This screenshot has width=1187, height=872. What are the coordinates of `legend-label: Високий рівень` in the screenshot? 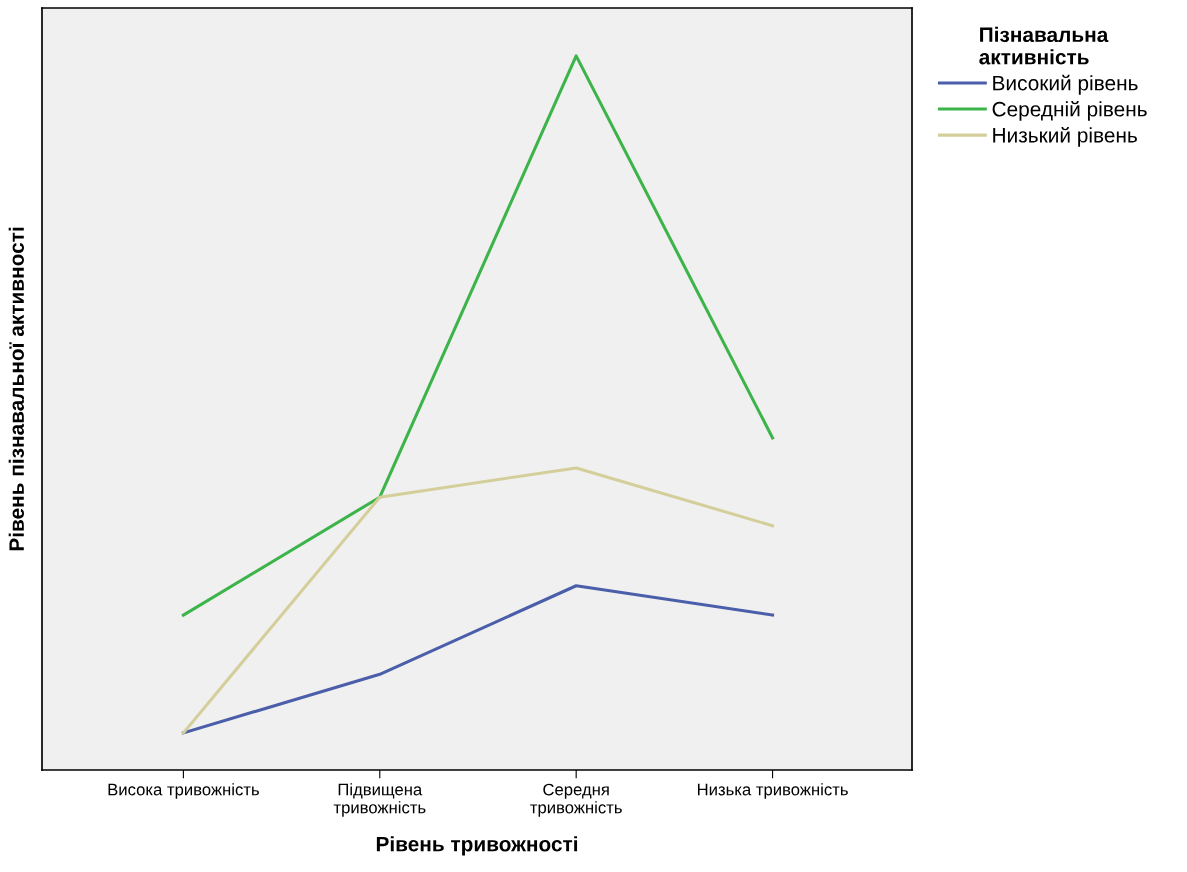 It's located at (1065, 84).